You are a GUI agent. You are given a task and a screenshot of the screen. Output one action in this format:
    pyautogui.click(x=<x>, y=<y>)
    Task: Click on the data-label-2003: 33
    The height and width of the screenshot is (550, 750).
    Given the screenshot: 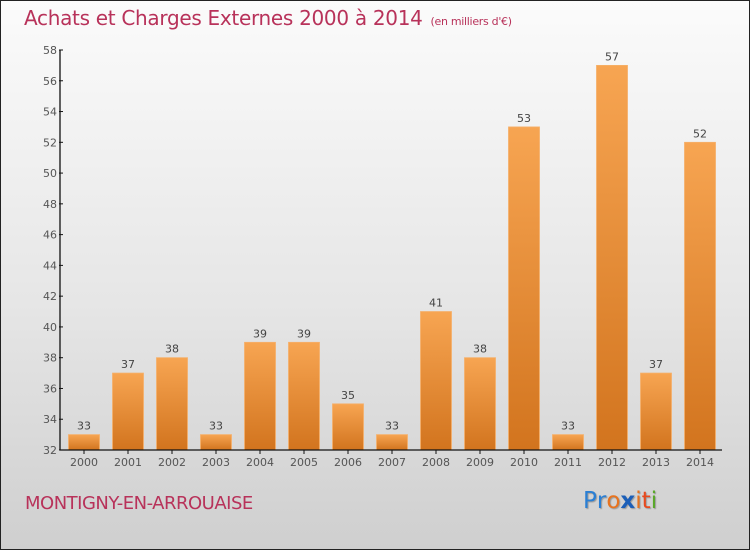 What is the action you would take?
    pyautogui.click(x=216, y=426)
    